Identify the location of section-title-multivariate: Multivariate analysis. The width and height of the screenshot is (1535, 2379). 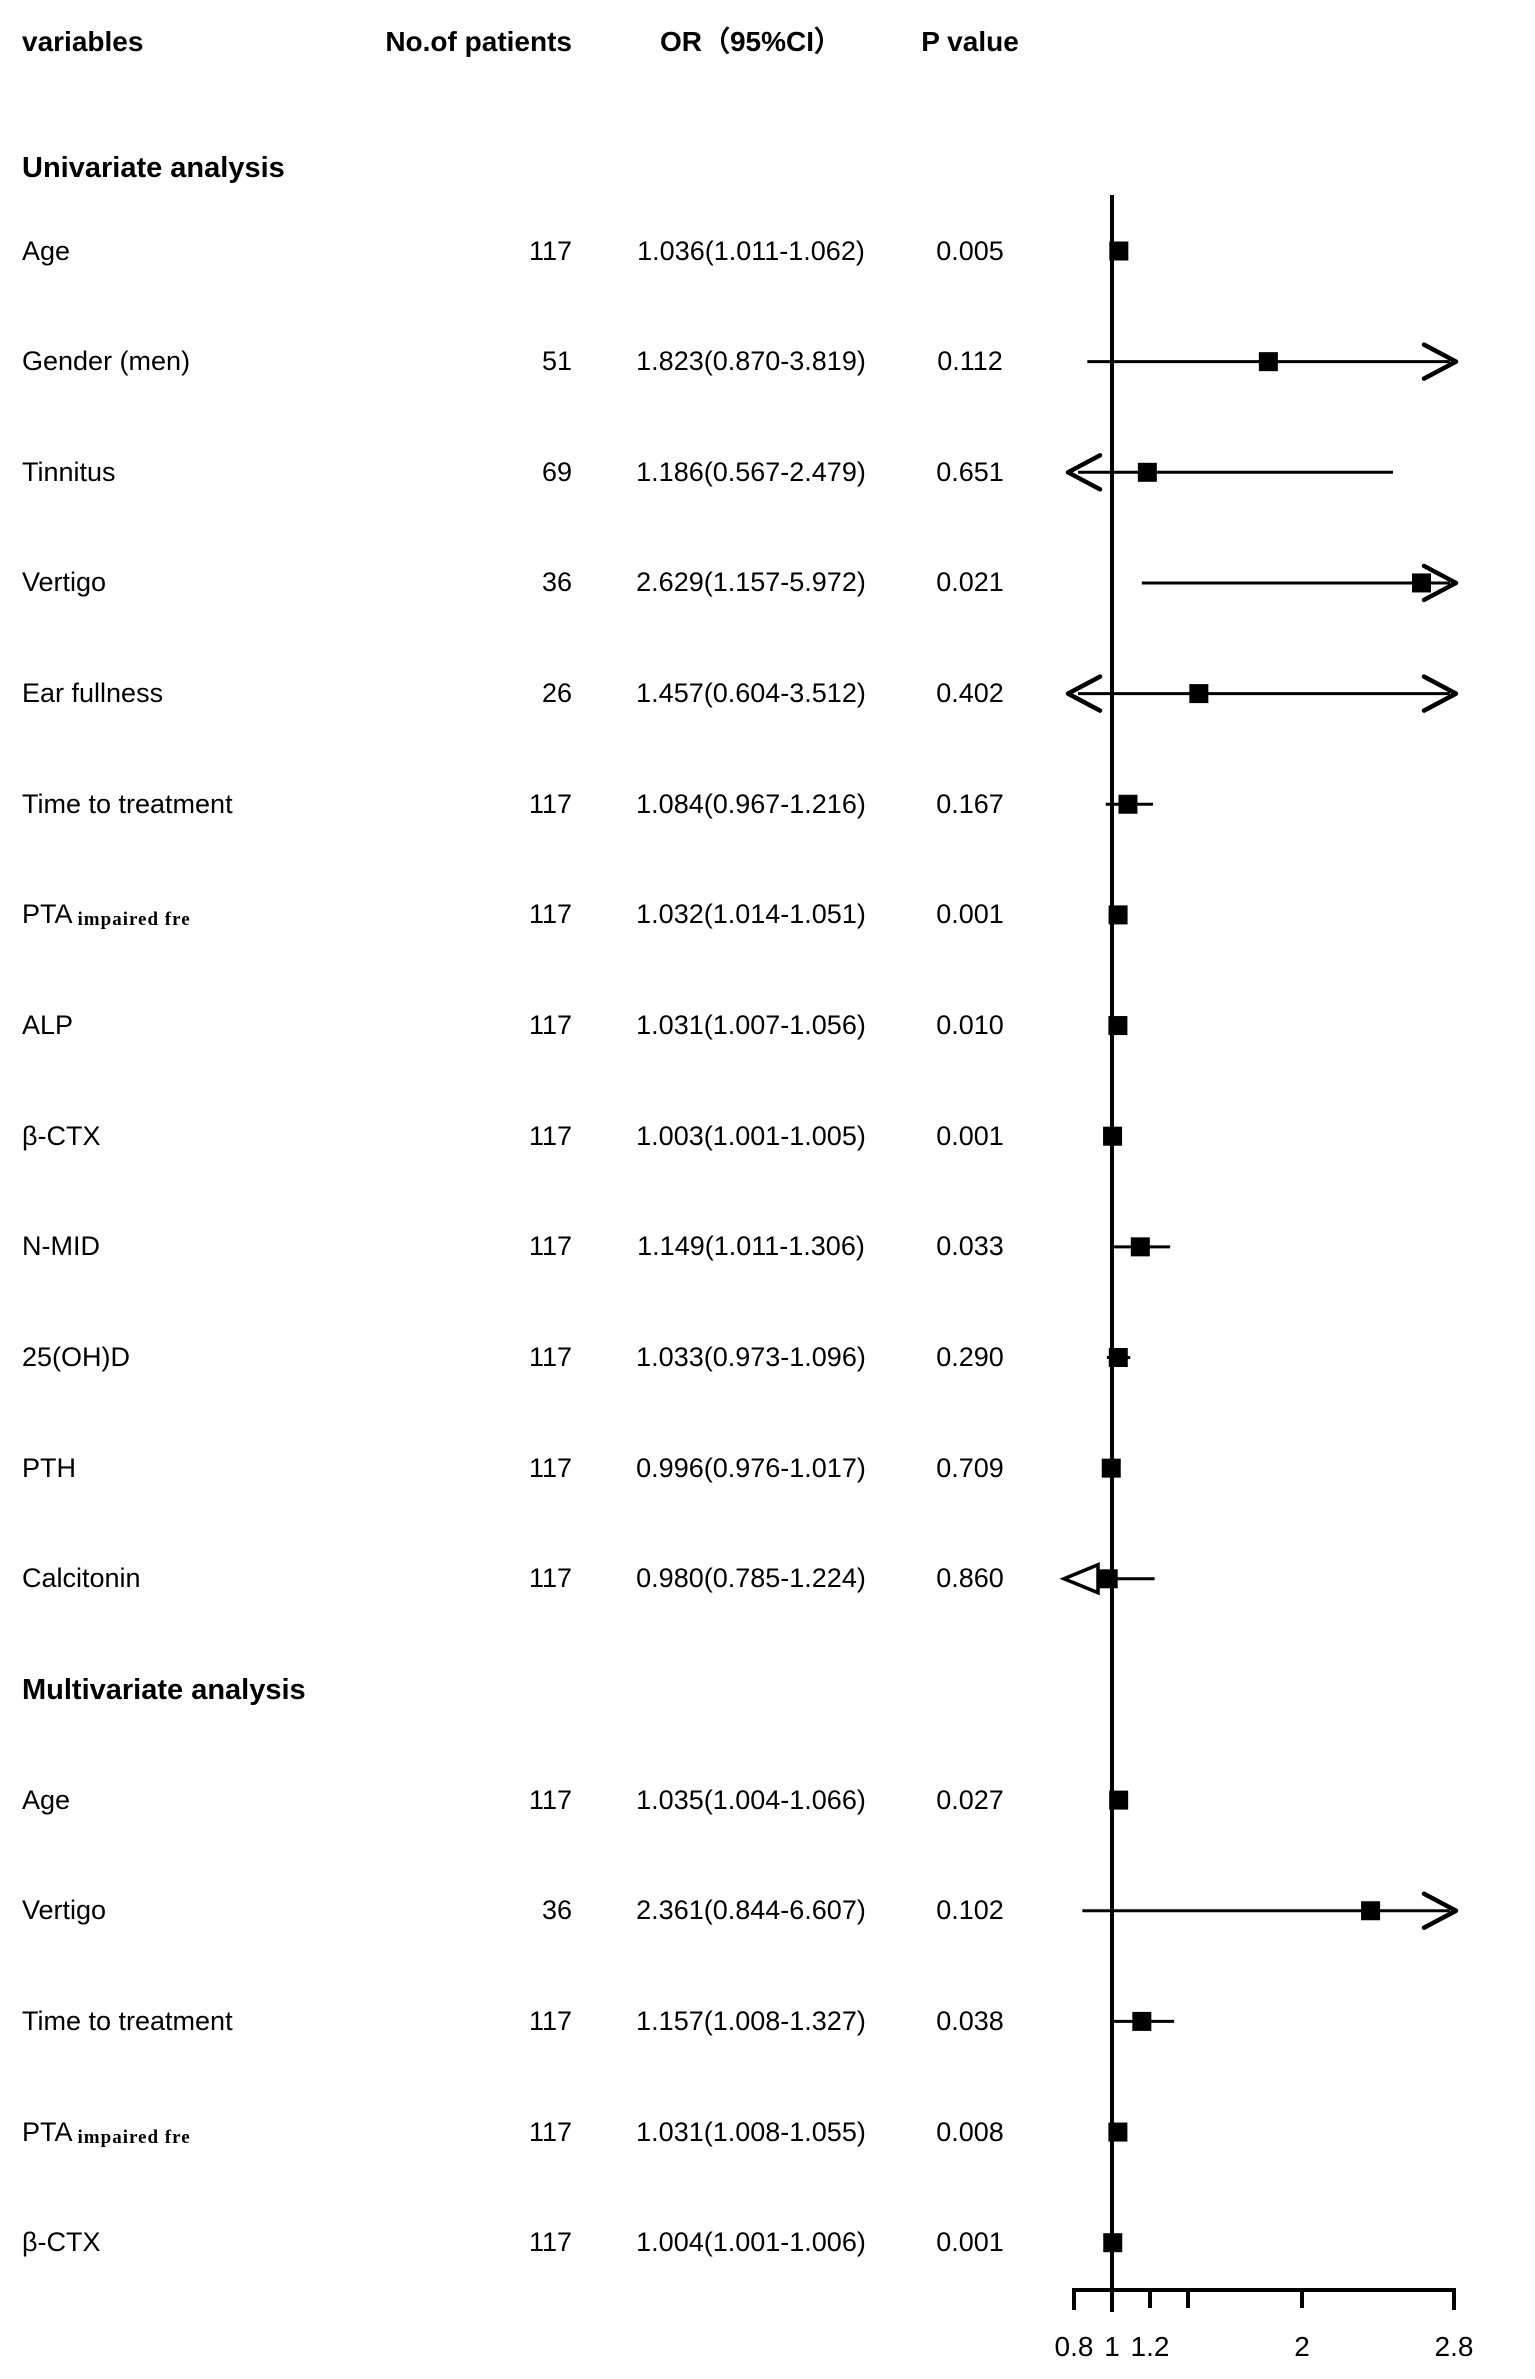
(164, 1689).